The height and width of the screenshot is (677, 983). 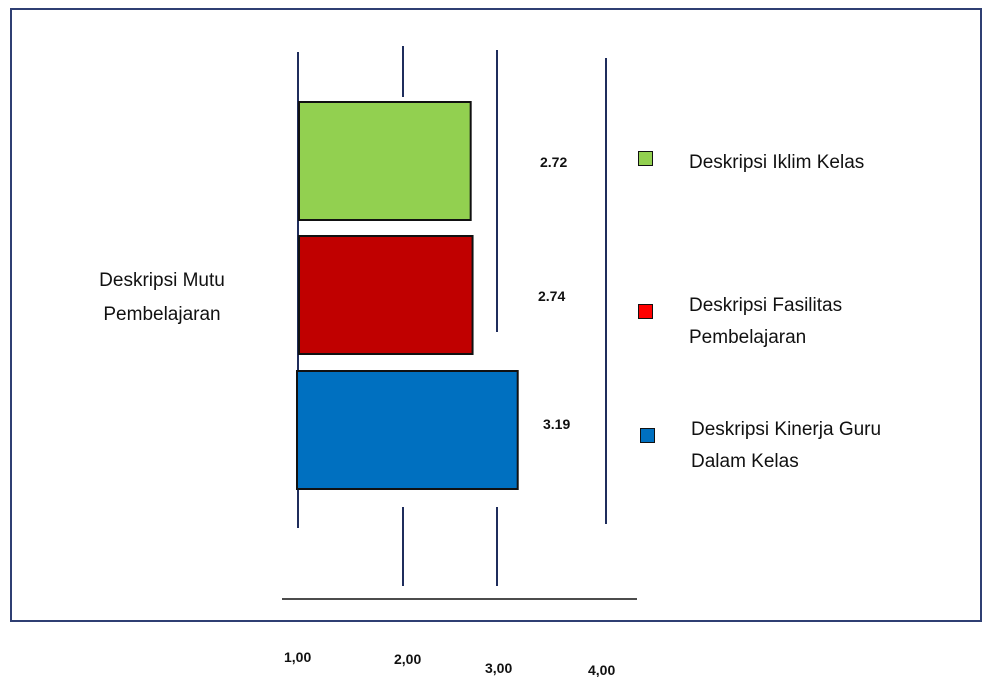 What do you see at coordinates (645, 158) in the screenshot?
I see `legend-swatch-iklim-kelas` at bounding box center [645, 158].